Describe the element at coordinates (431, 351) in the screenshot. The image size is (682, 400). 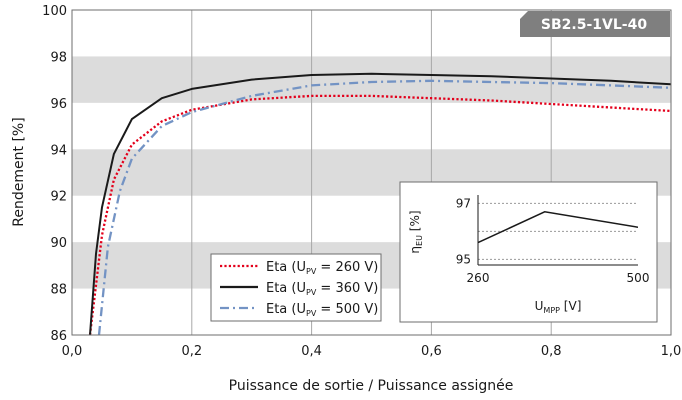
I see `x-tick-label: 0,6` at that location.